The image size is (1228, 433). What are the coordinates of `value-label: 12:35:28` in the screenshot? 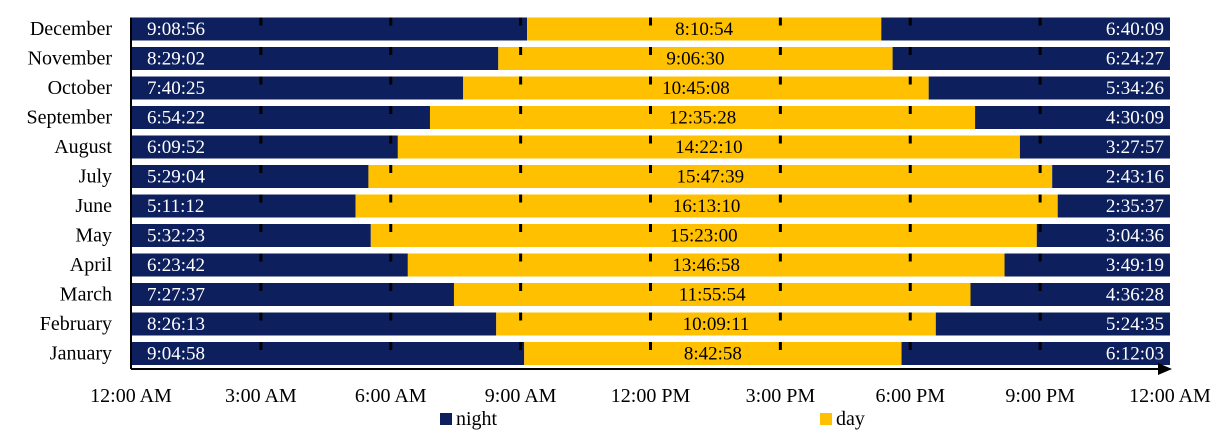 It's located at (703, 118).